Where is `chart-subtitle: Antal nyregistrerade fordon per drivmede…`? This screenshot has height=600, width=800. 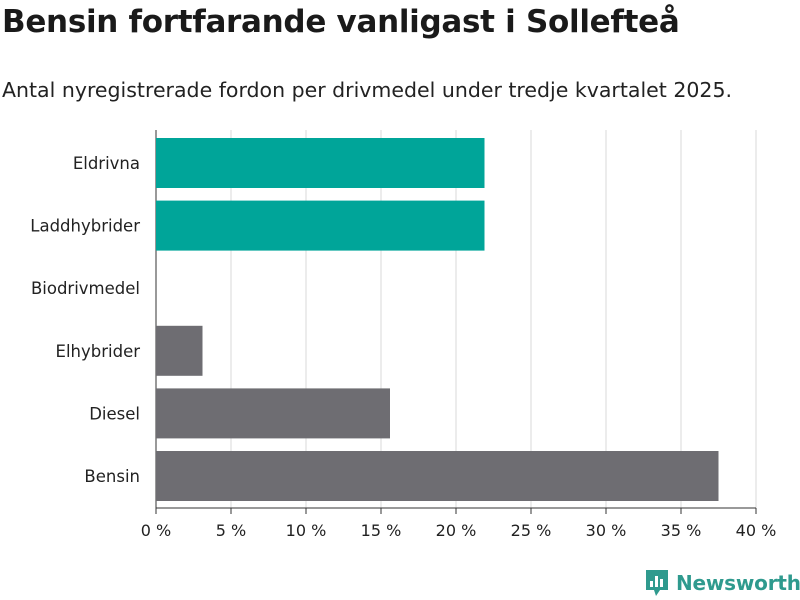
chart-subtitle: Antal nyregistrerade fordon per drivmede… is located at coordinates (367, 90).